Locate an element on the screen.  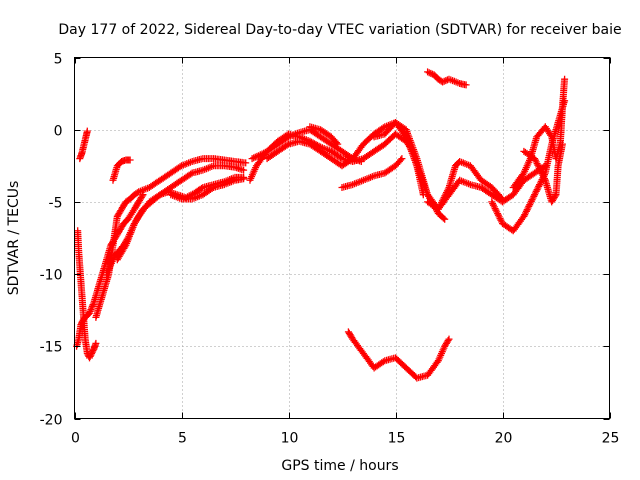
y-tick-labels: -20 -15 -10 -5 0 5 is located at coordinates (51, 240).